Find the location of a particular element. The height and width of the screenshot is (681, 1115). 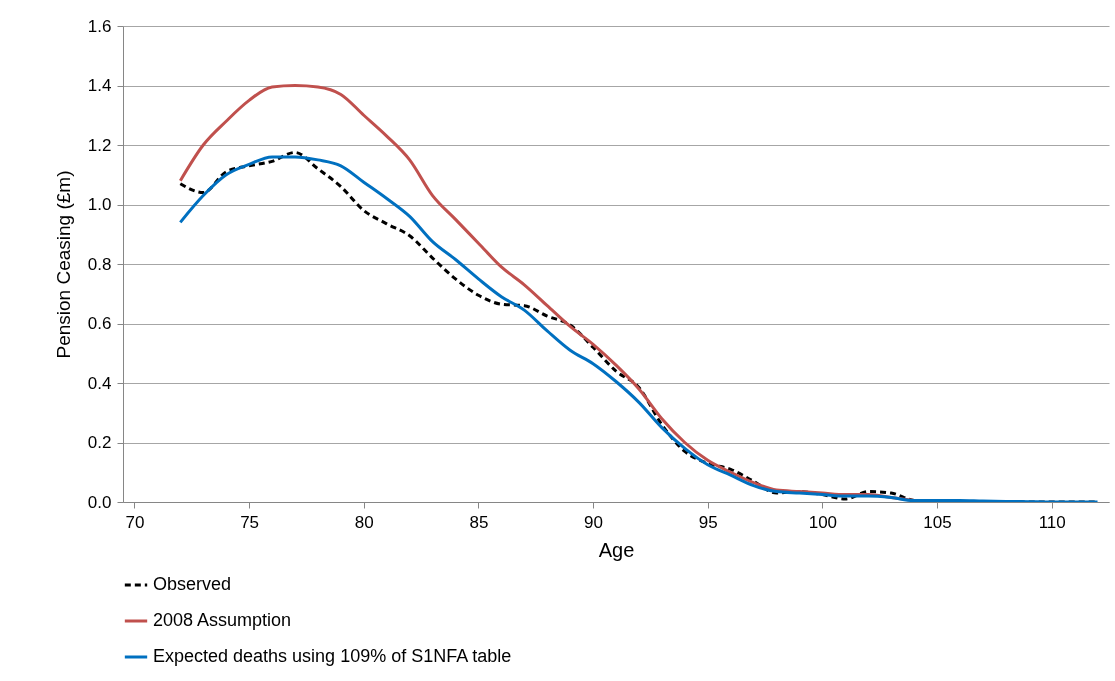

x-tick-label: 95 is located at coordinates (708, 522).